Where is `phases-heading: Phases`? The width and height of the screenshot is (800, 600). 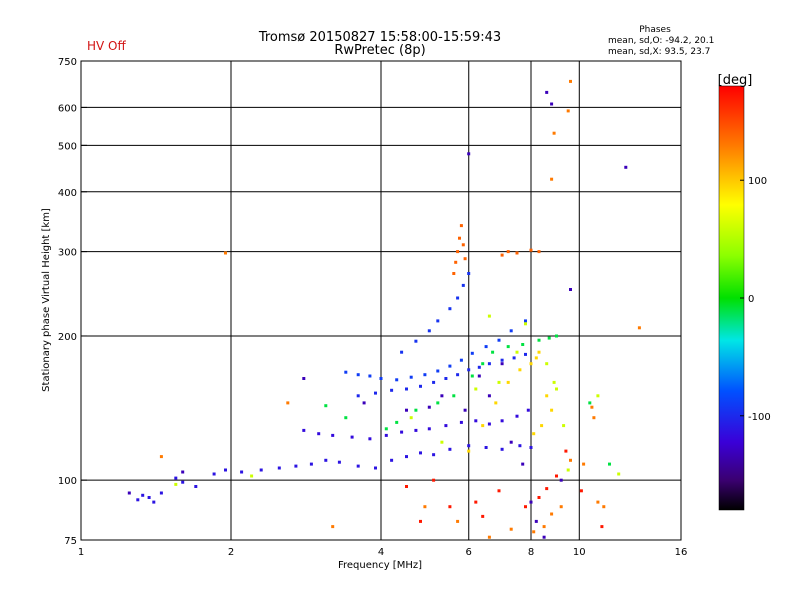 phases-heading: Phases is located at coordinates (655, 30).